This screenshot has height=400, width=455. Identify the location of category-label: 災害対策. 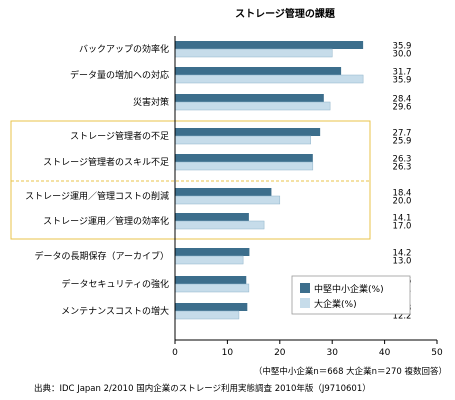
(151, 102).